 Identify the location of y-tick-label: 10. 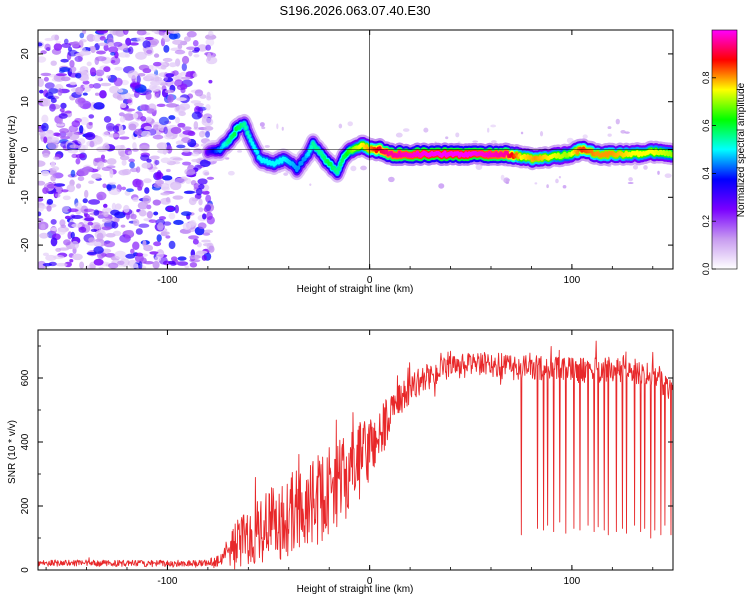
(25, 102).